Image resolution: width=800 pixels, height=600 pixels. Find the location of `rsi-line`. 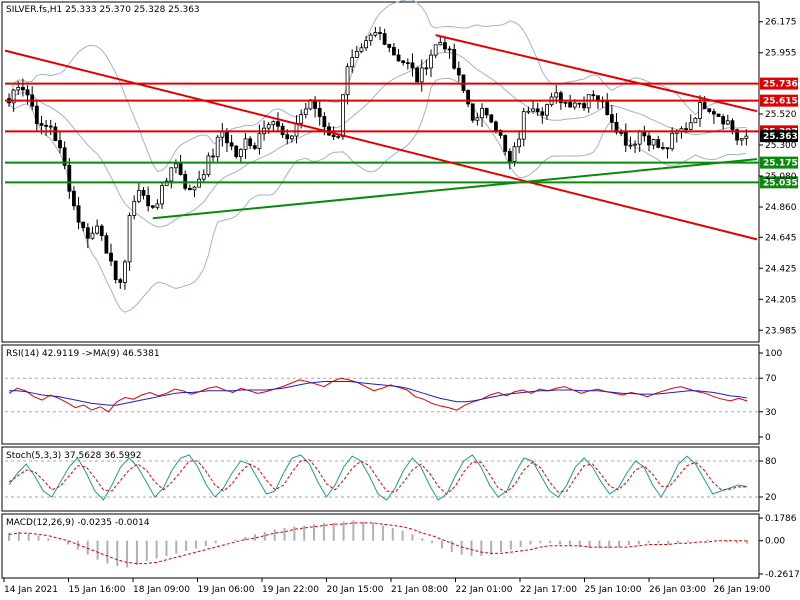

rsi-line is located at coordinates (378, 395).